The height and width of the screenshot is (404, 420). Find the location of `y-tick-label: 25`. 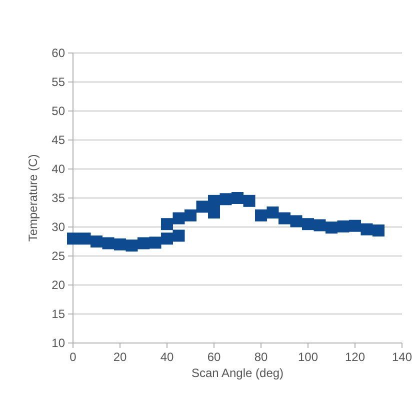

y-tick-label: 25 is located at coordinates (59, 256).